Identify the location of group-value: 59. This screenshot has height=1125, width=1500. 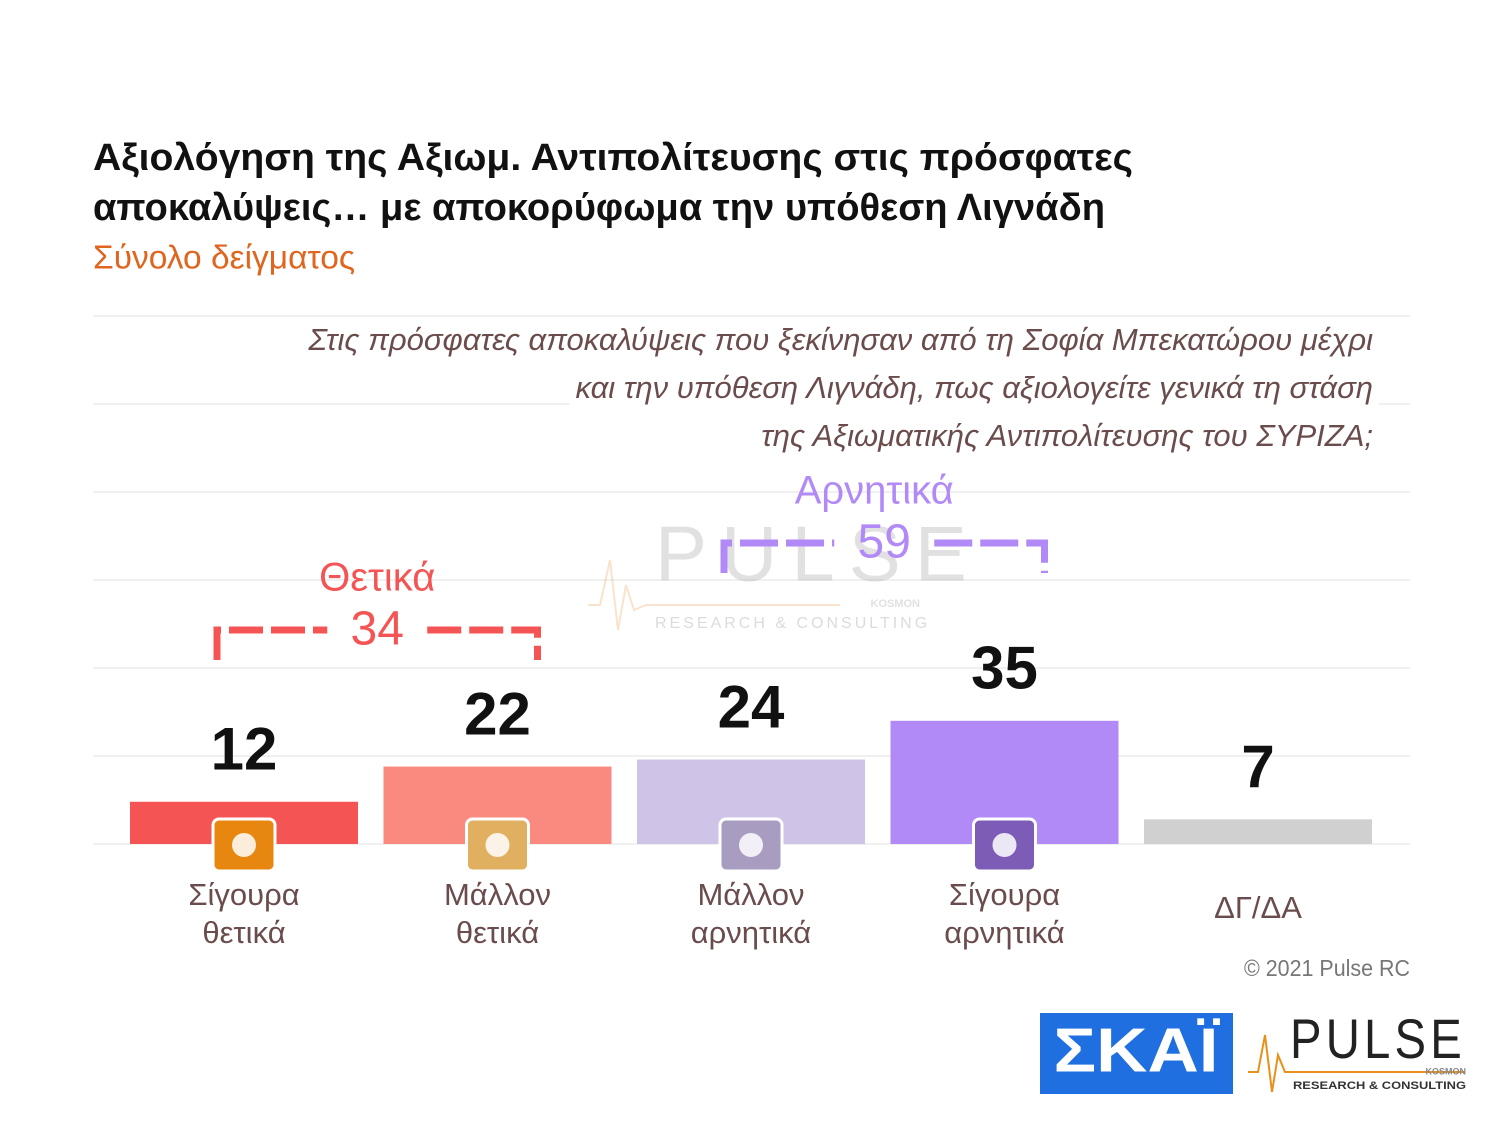
(884, 542).